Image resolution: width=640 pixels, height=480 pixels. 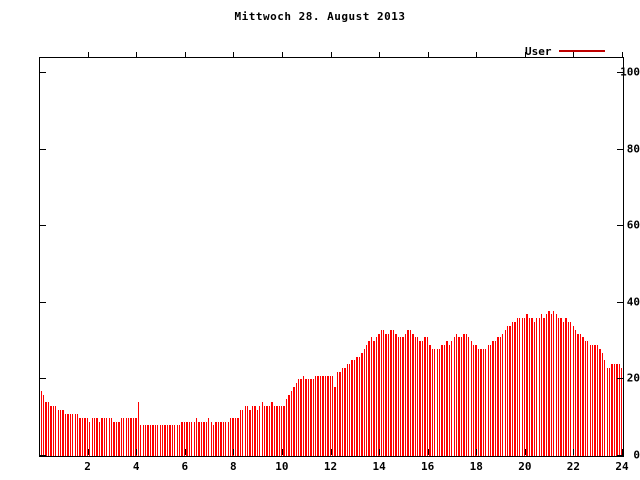 What do you see at coordinates (282, 466) in the screenshot?
I see `x-tick-label: 10` at bounding box center [282, 466].